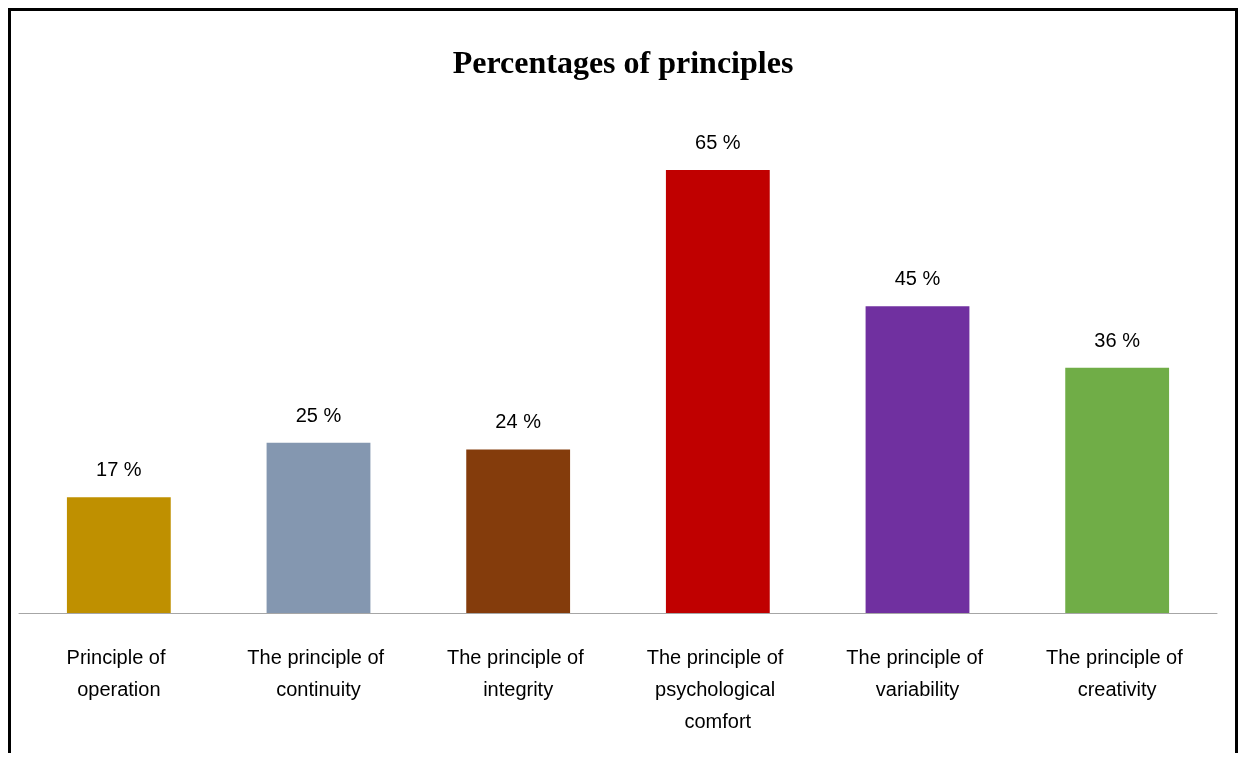 Image resolution: width=1252 pixels, height=763 pixels. What do you see at coordinates (518, 673) in the screenshot?
I see `x-tick-label: The principle of integrity` at bounding box center [518, 673].